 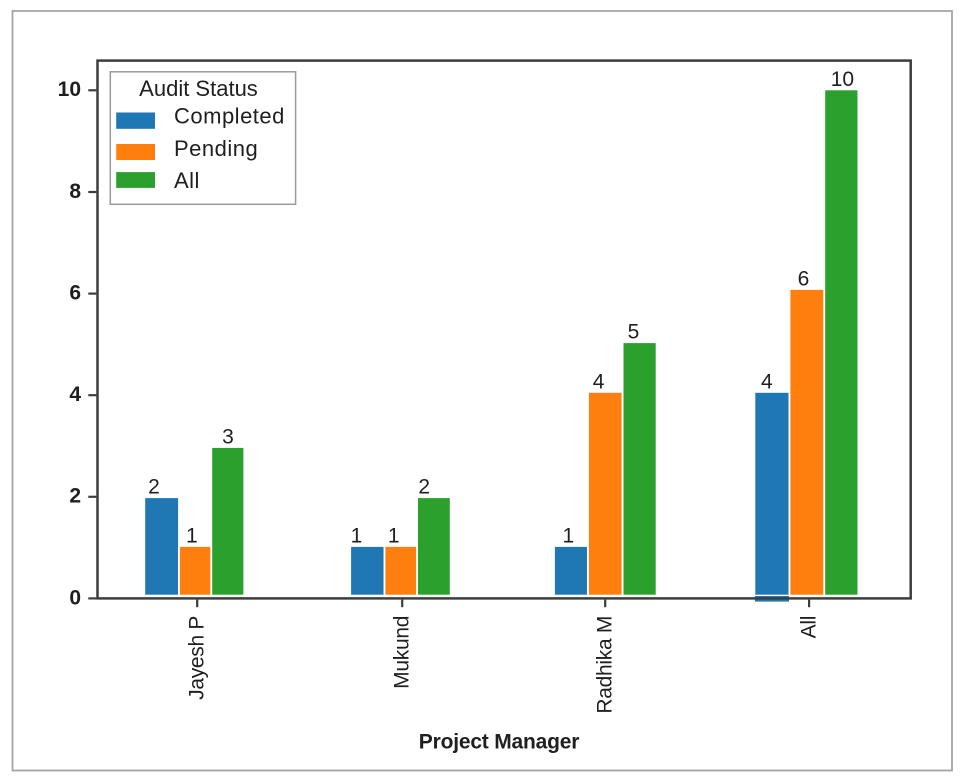 What do you see at coordinates (198, 88) in the screenshot?
I see `svg-text: Audit Status` at bounding box center [198, 88].